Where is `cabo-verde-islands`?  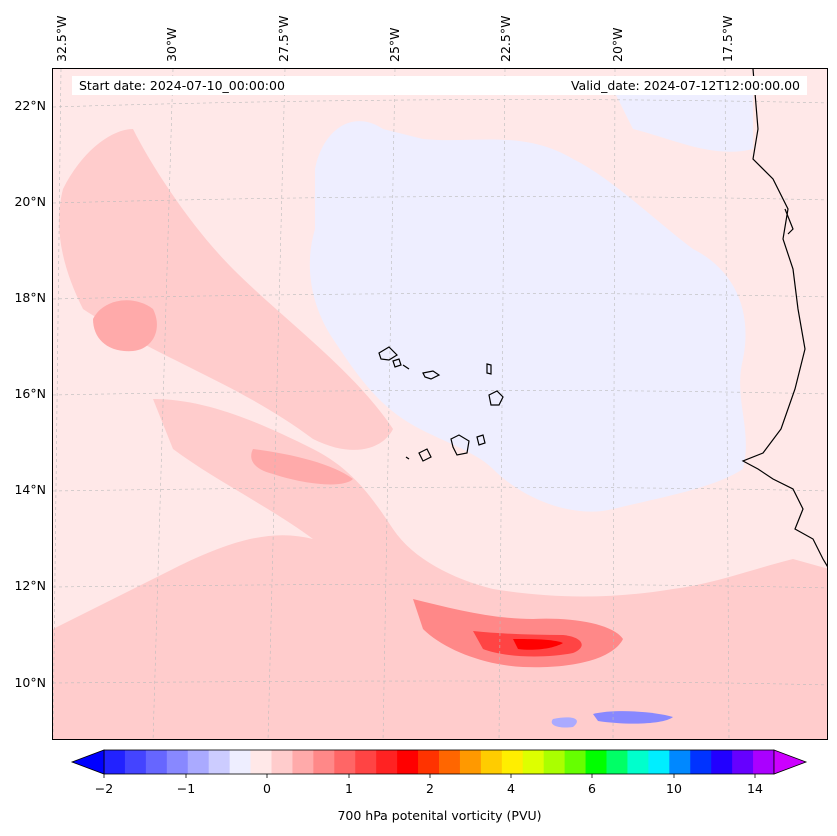
cabo-verde-islands is located at coordinates (441, 404).